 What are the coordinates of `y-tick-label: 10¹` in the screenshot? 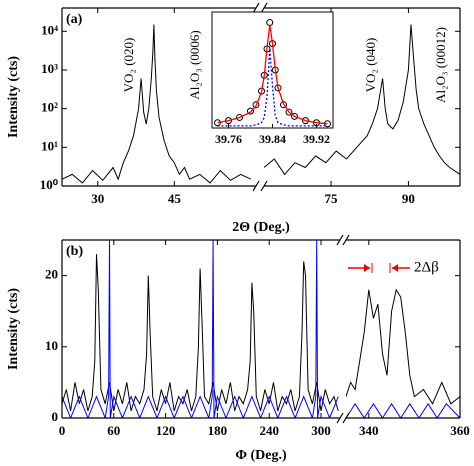 It's located at (49, 145).